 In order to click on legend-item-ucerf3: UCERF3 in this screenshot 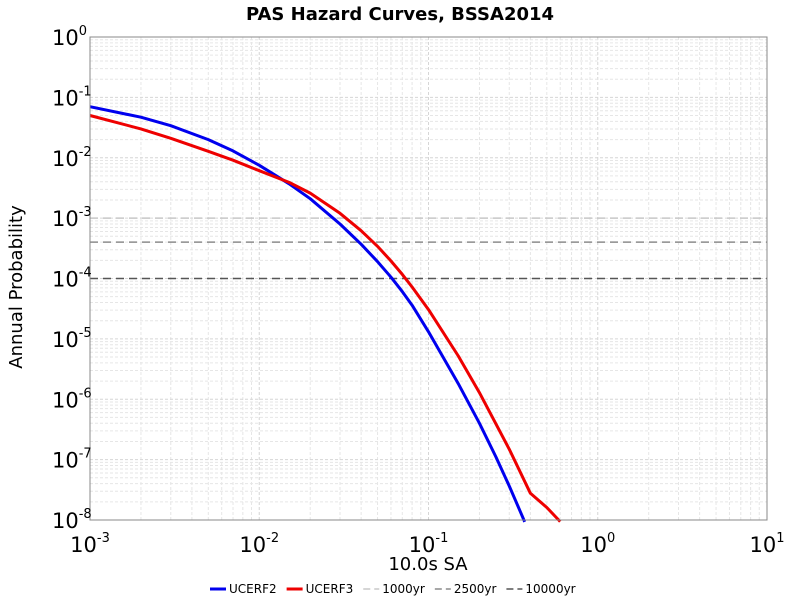, I will do `click(320, 589)`.